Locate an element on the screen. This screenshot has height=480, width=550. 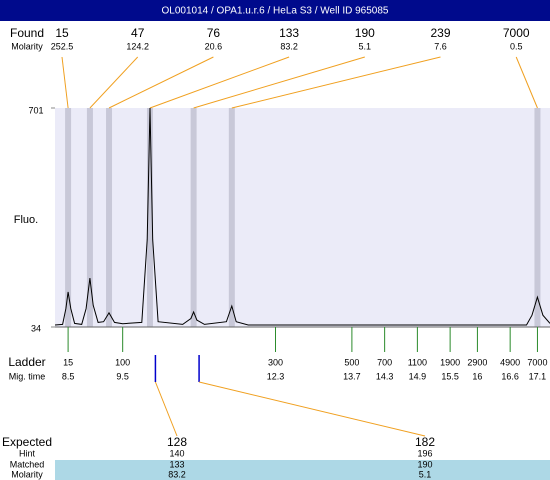
hint-label: Hint is located at coordinates (27, 453).